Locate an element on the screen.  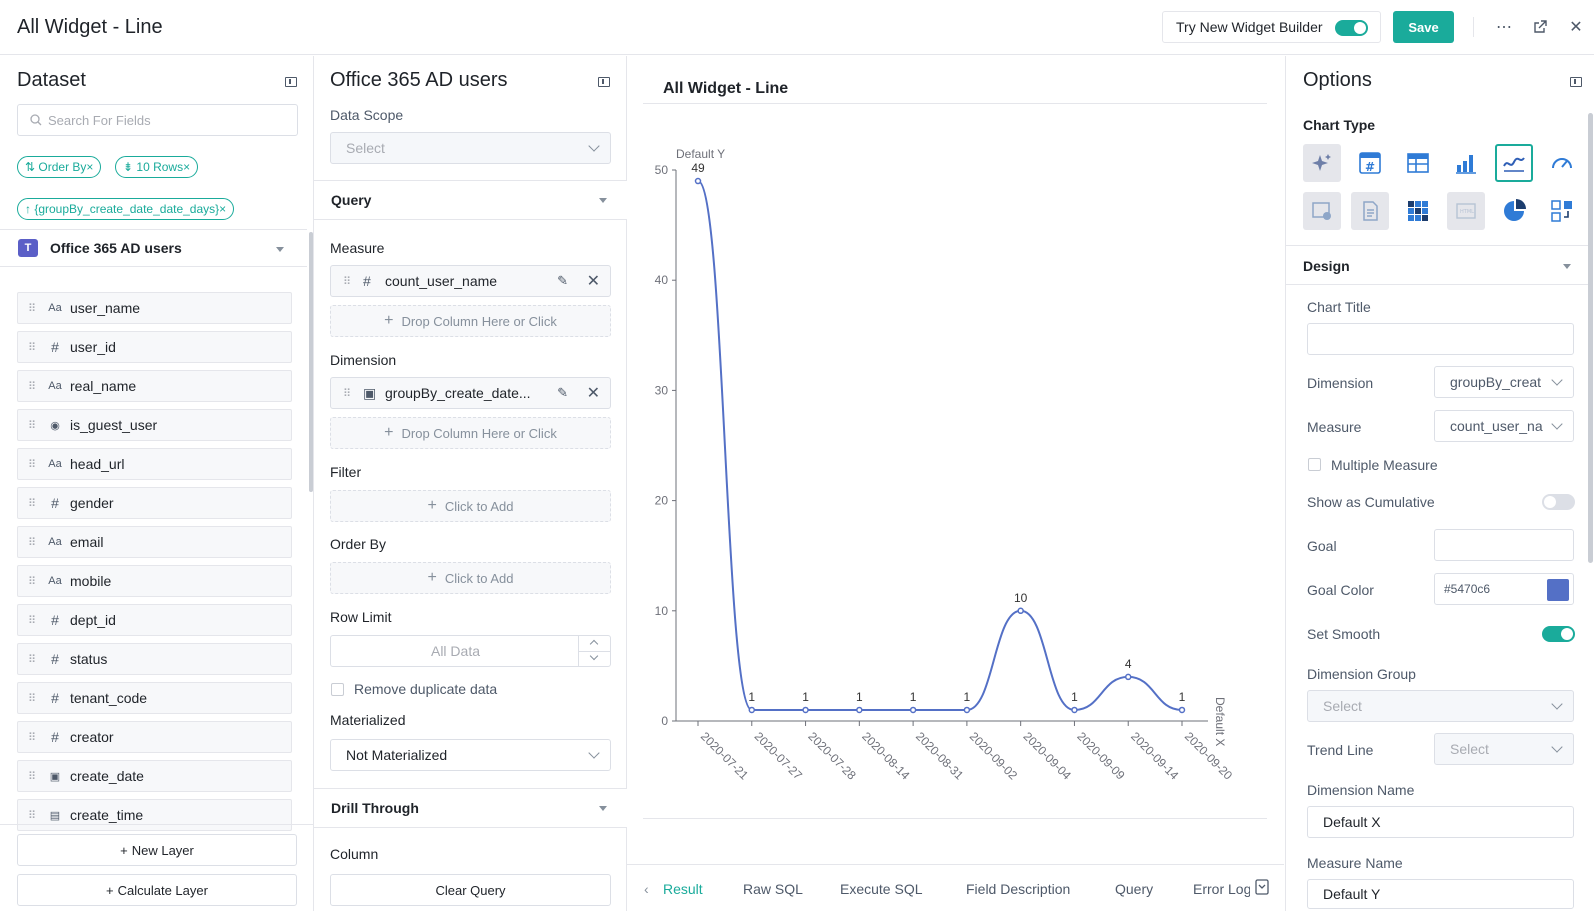
color-swatch is located at coordinates (1558, 590).